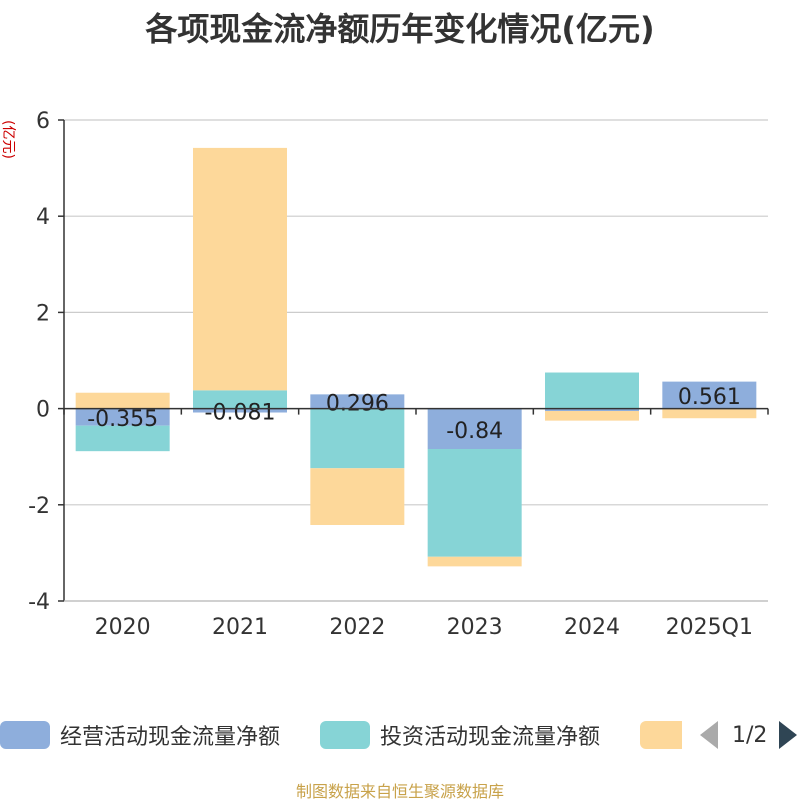 This screenshot has width=800, height=802. I want to click on x-tick-label: 2020, so click(123, 627).